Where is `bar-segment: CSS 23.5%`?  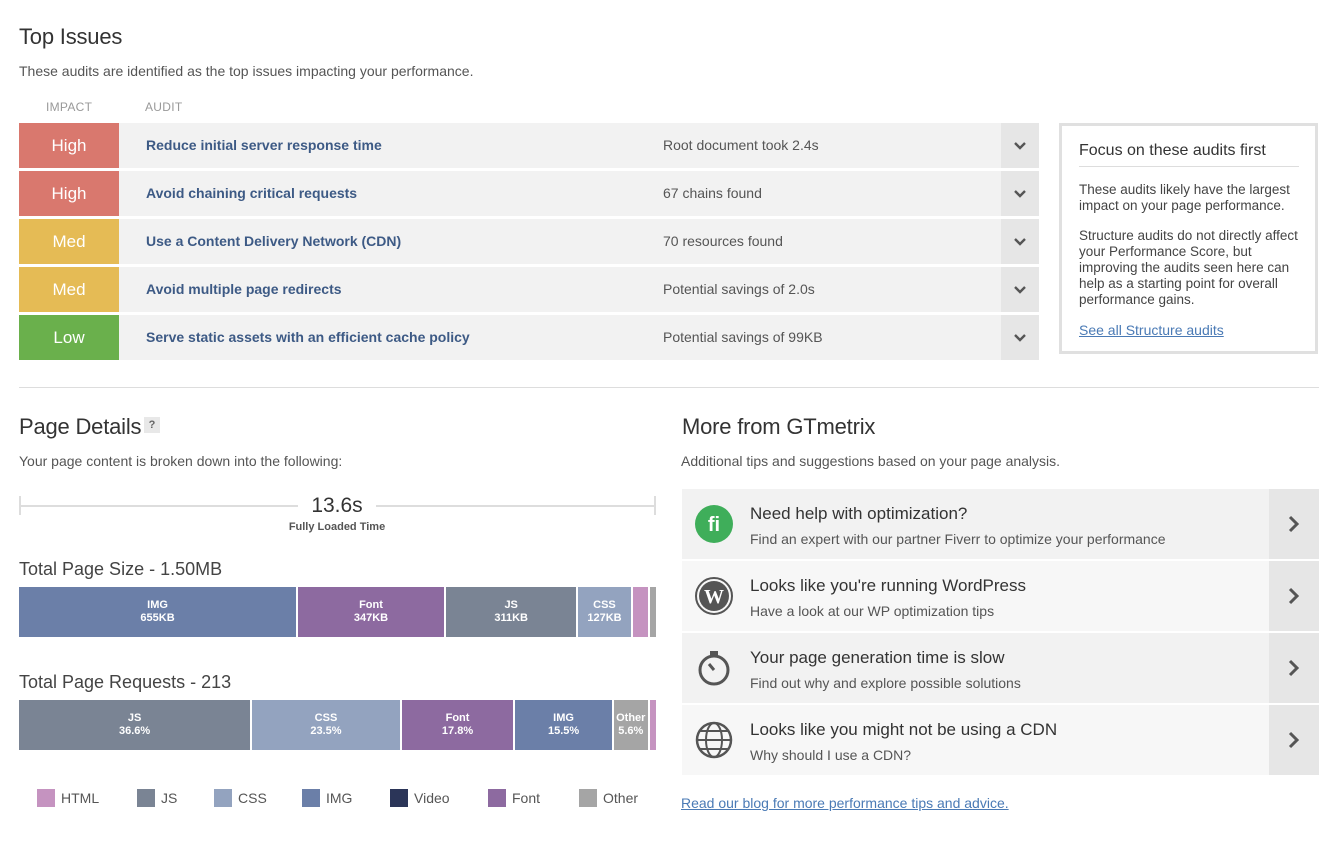
bar-segment: CSS 23.5% is located at coordinates (327, 725).